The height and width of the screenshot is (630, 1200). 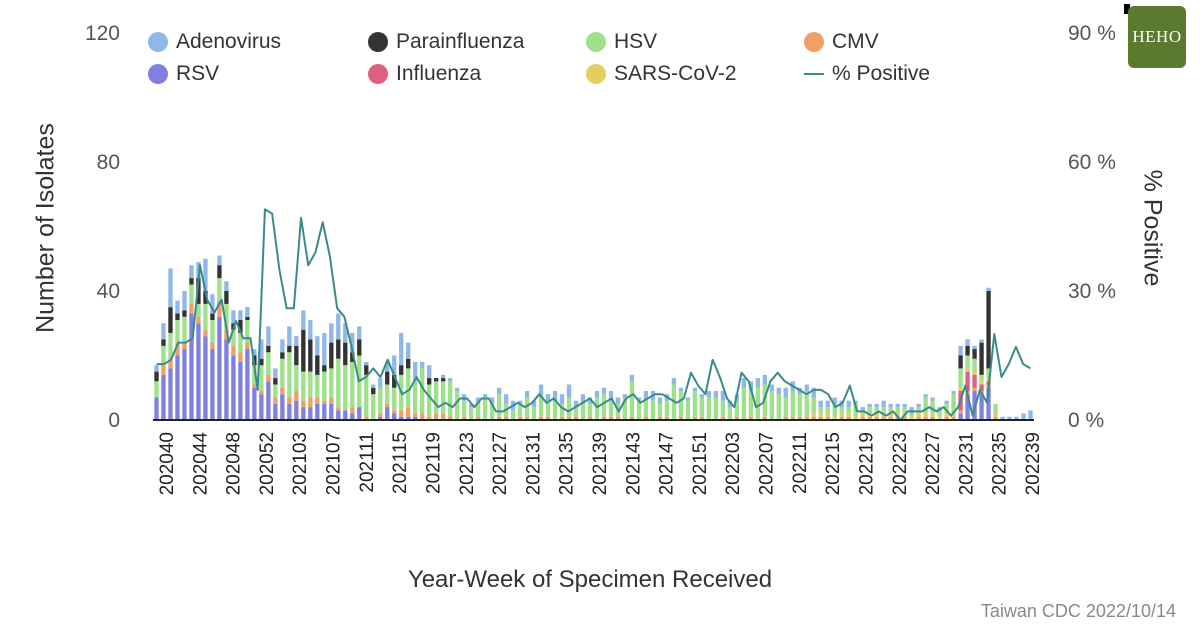 What do you see at coordinates (1078, 611) in the screenshot?
I see `source-credit: Taiwan CDC 2022/10/14` at bounding box center [1078, 611].